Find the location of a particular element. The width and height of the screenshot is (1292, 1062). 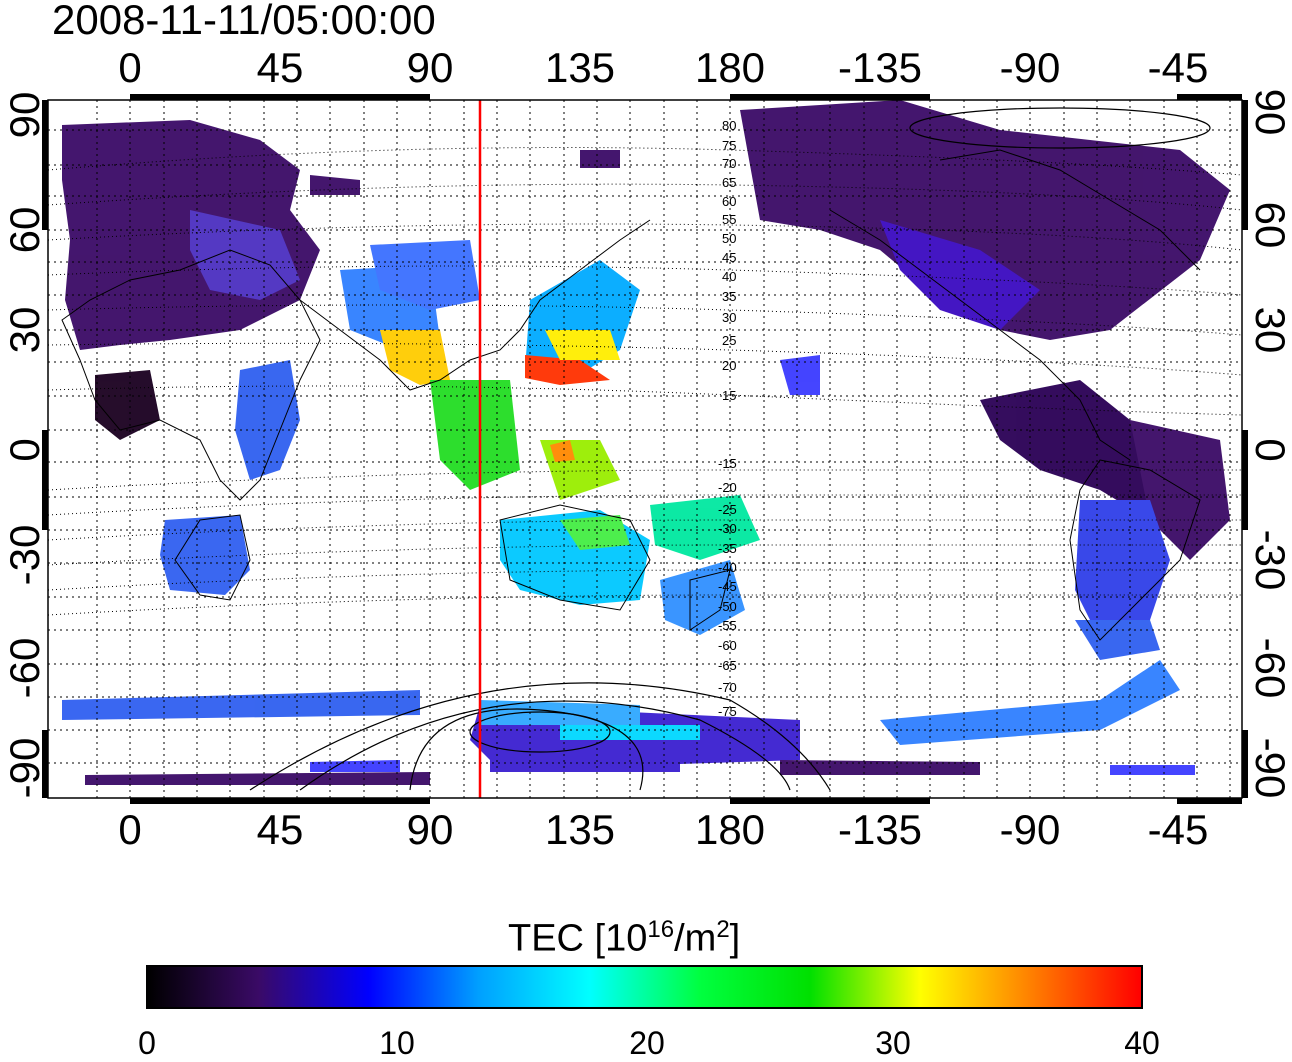

contour-label: -45 is located at coordinates (727, 586).